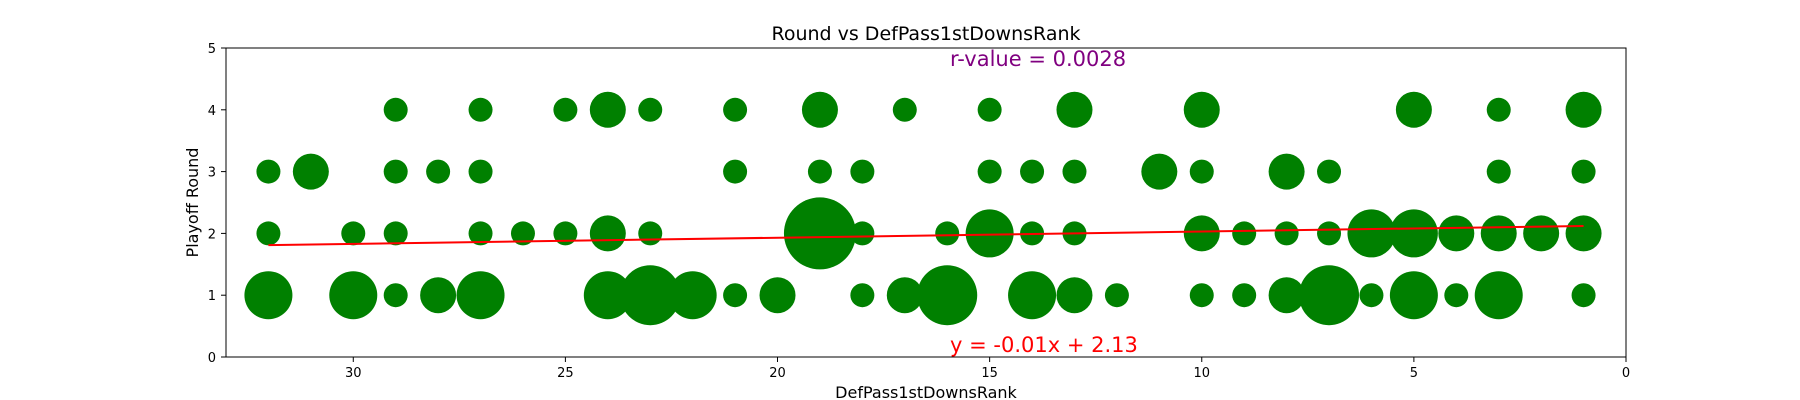 Image resolution: width=1800 pixels, height=400 pixels. Describe the element at coordinates (925, 34) in the screenshot. I see `chart-title: Round vs DefPass1stDownsRank` at that location.